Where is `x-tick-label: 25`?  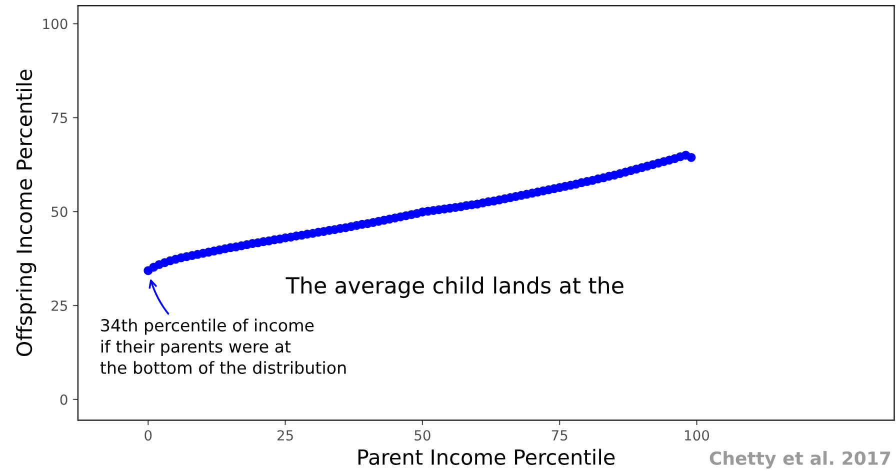
x-tick-label: 25 is located at coordinates (285, 435).